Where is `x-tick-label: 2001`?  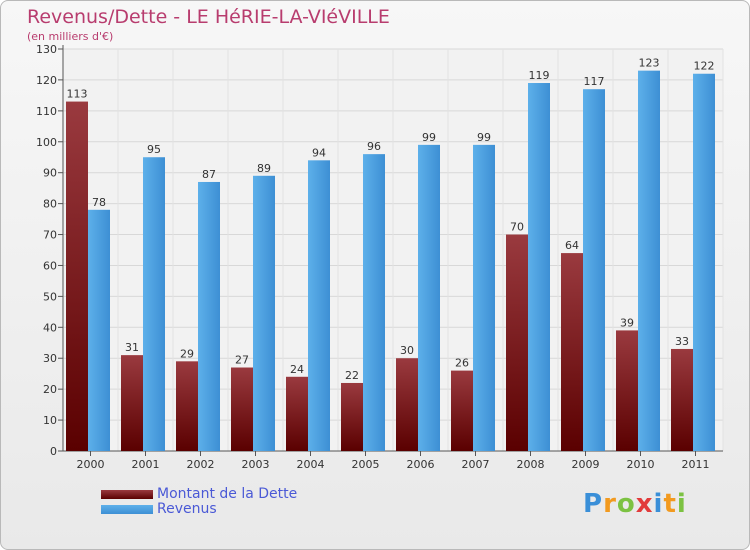 x-tick-label: 2001 is located at coordinates (146, 464).